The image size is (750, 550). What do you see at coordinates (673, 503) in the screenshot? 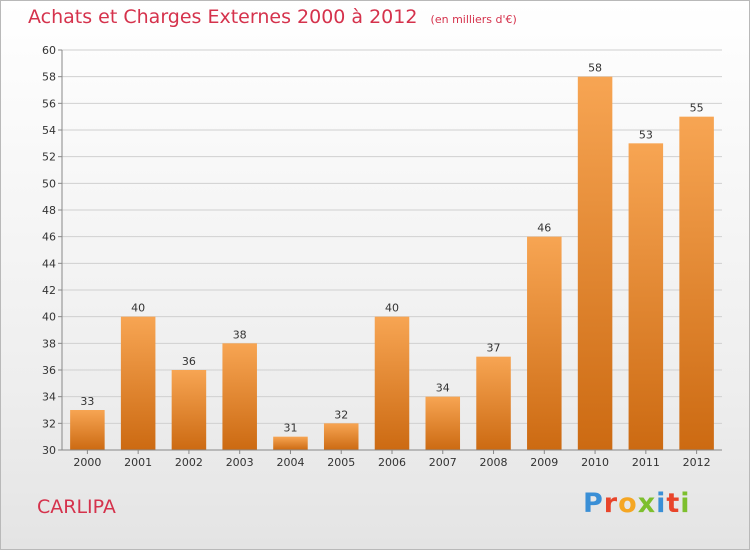
I see `logo-letter: t` at bounding box center [673, 503].